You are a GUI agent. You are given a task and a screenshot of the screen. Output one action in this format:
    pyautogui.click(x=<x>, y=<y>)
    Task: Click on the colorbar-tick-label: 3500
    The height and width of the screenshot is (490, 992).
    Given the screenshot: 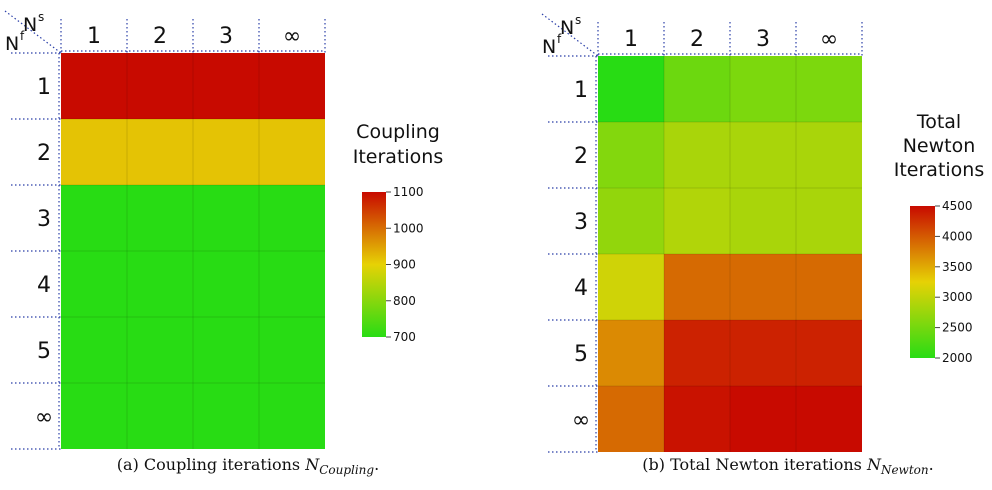 What is the action you would take?
    pyautogui.click(x=957, y=267)
    